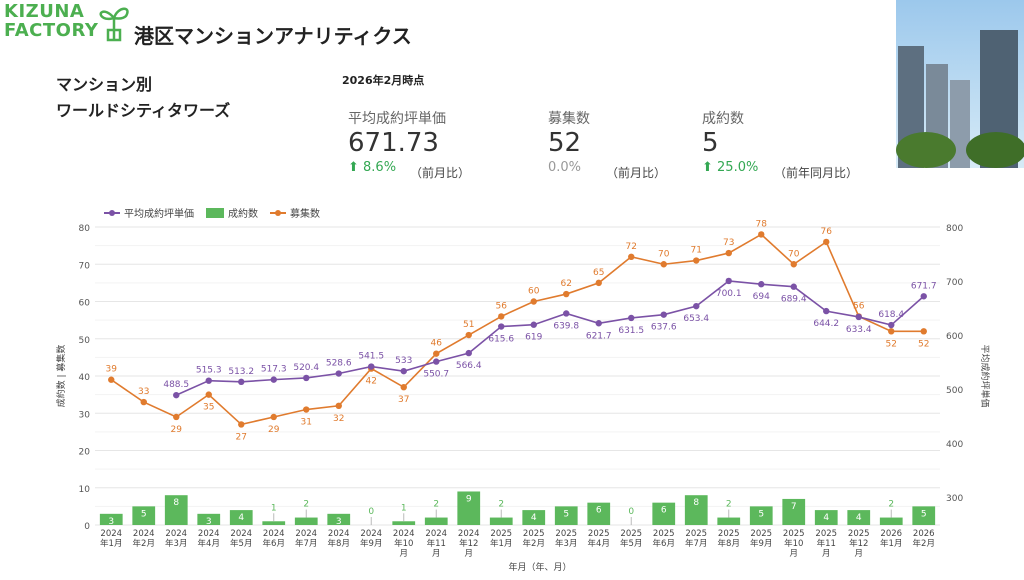  What do you see at coordinates (794, 300) in the screenshot?
I see `price-label: 689.4` at bounding box center [794, 300].